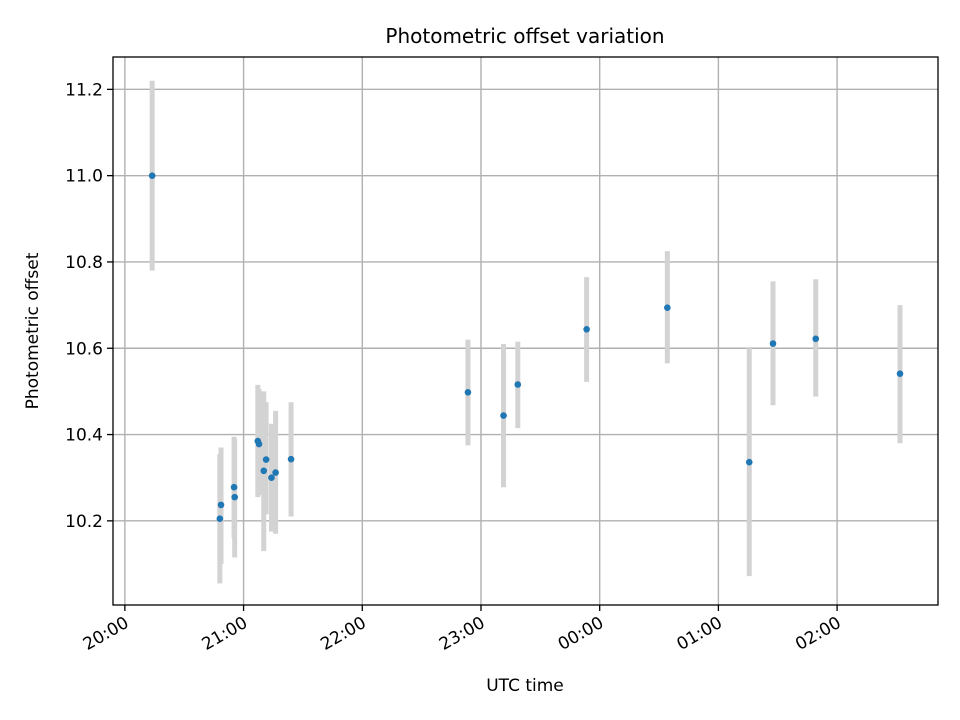  I want to click on y-tick-label: 10.6, so click(84, 349).